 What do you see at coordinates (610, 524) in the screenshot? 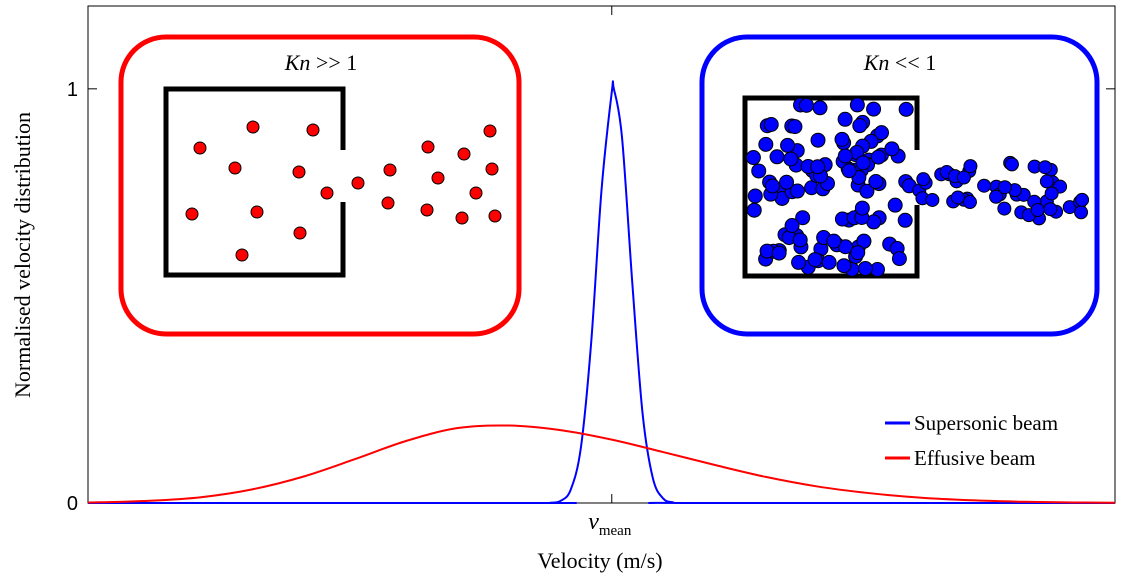
I see `x-tick-label: vmean` at bounding box center [610, 524].